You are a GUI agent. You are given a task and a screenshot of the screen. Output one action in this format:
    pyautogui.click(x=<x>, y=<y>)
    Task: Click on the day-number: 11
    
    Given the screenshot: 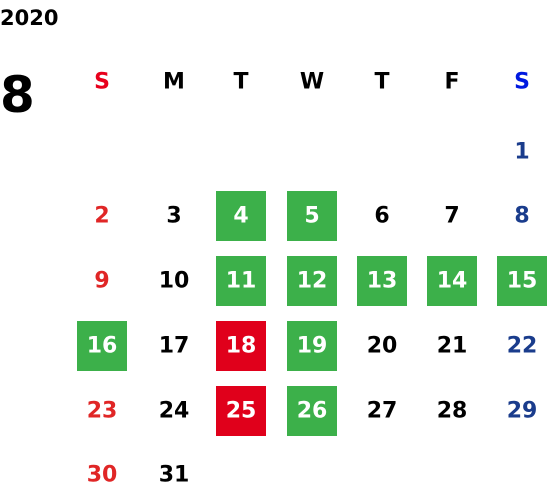 What is the action you would take?
    pyautogui.click(x=241, y=281)
    